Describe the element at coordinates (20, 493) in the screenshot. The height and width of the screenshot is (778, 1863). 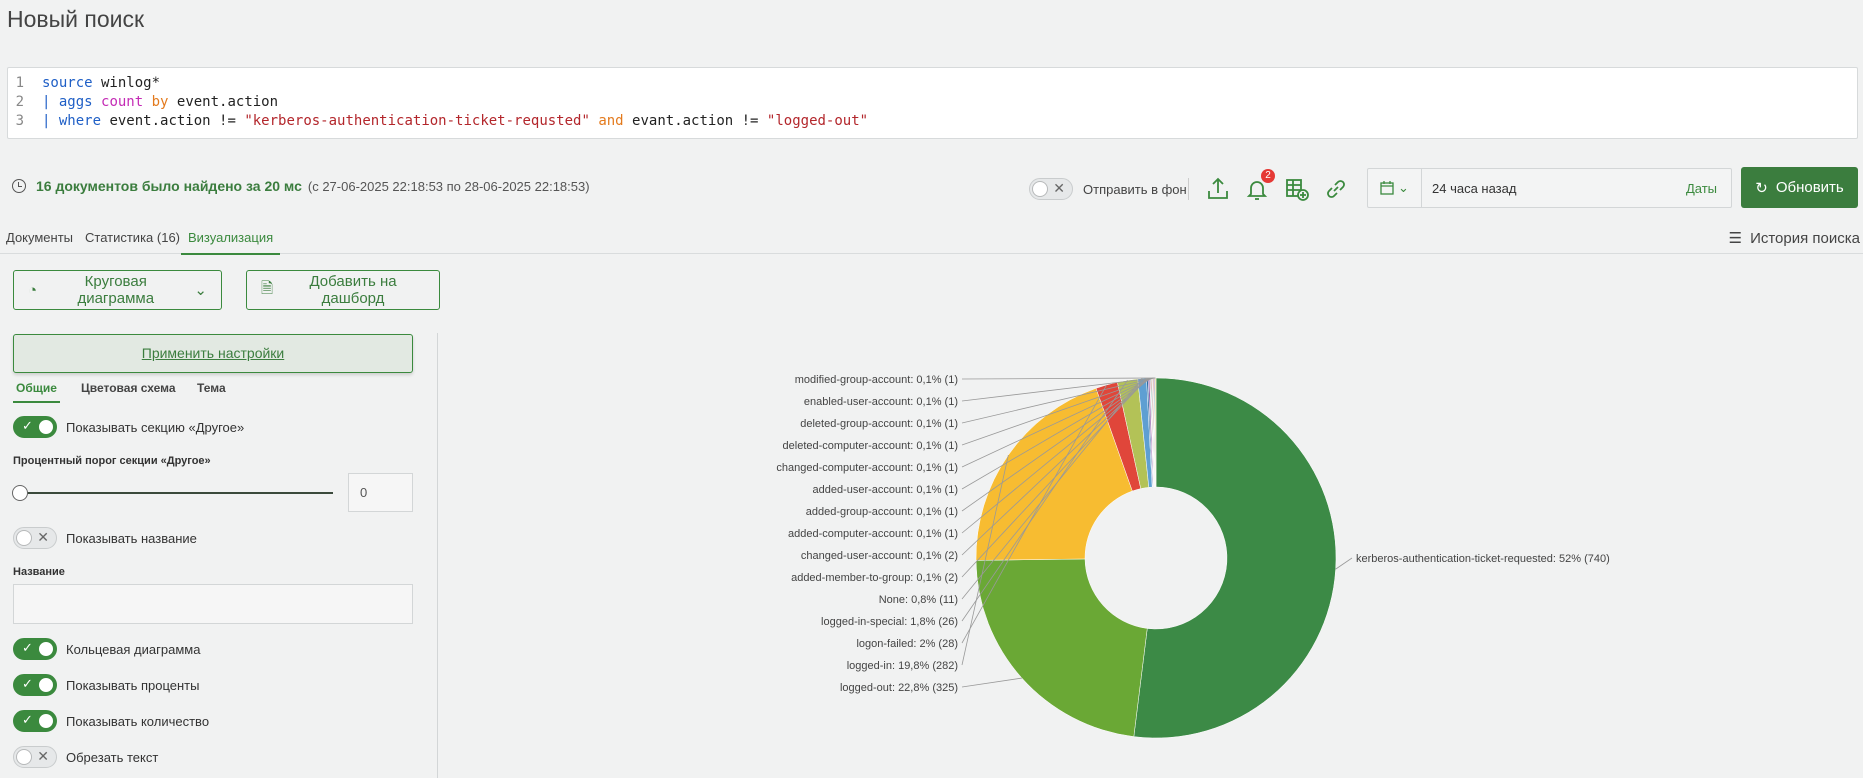
I see `threshold-slider-handle` at that location.